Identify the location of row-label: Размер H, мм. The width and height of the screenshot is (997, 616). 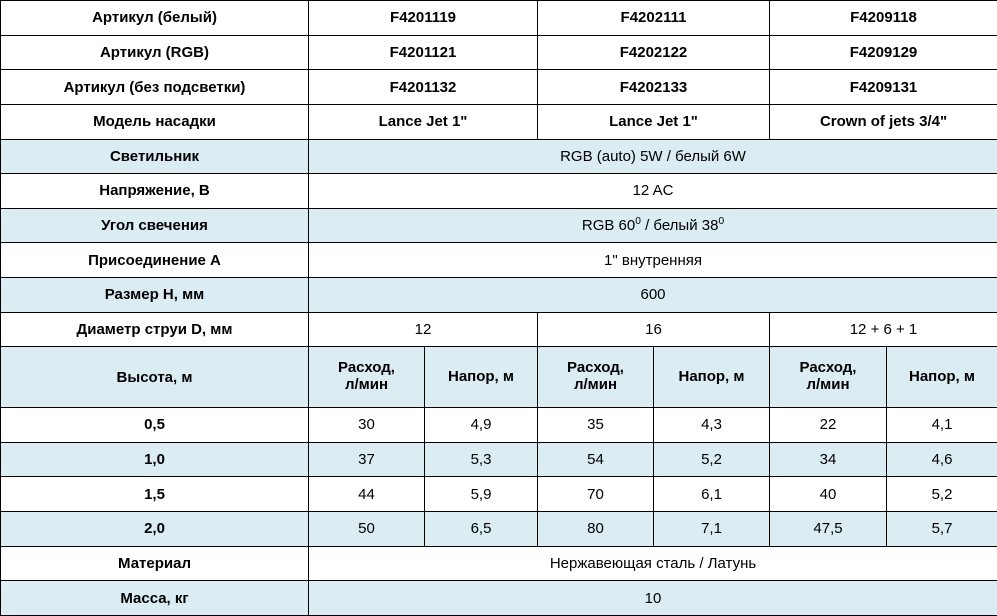
(154, 295).